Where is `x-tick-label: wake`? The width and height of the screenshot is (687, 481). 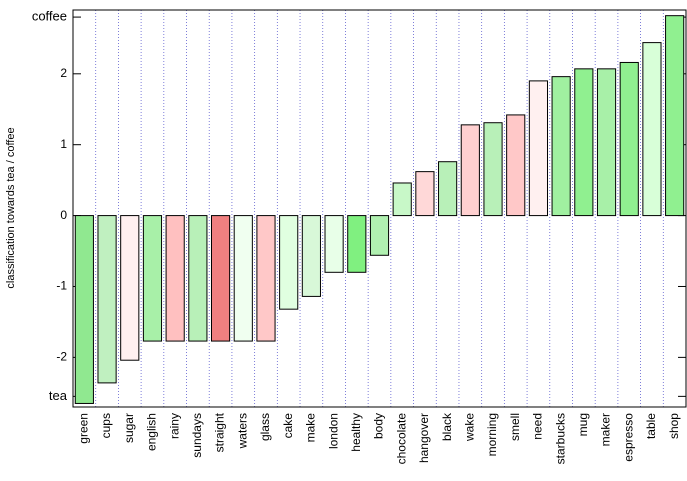 x-tick-label: wake is located at coordinates (469, 427).